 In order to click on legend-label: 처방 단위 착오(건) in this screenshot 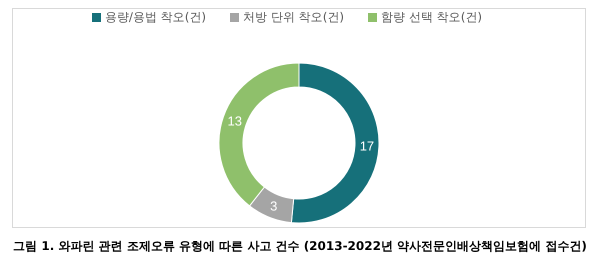, I will do `click(293, 17)`.